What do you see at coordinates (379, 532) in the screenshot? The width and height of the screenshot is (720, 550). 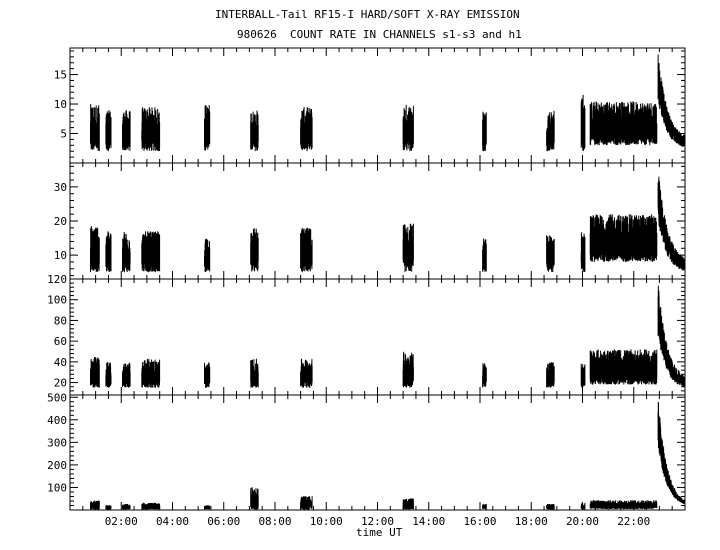 I see `x-axis-label: time UT` at bounding box center [379, 532].